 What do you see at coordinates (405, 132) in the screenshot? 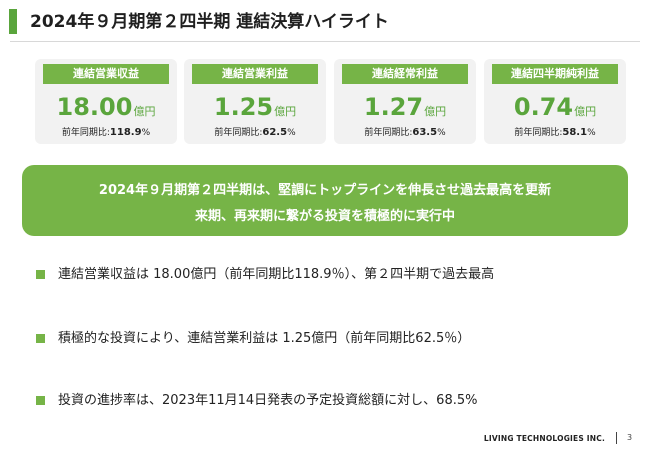
I see `kpi-card-yoy: 前年同期比:63.5%` at bounding box center [405, 132].